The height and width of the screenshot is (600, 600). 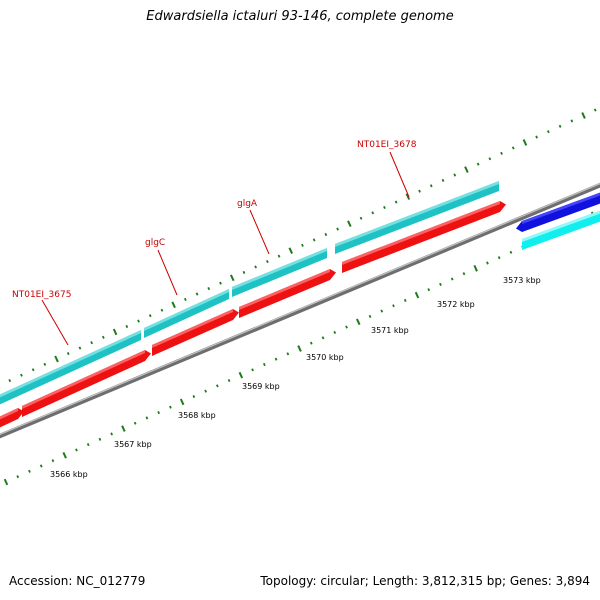 I want to click on scale-label-3573: 3573 kbp, so click(x=522, y=280).